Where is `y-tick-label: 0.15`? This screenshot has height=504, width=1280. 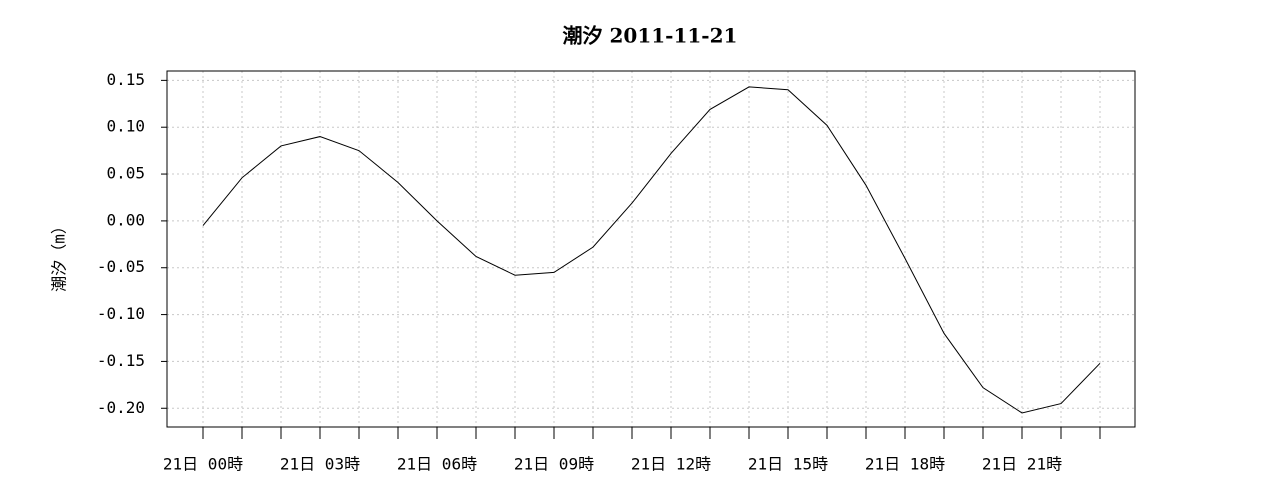 y-tick-label: 0.15 is located at coordinates (125, 79).